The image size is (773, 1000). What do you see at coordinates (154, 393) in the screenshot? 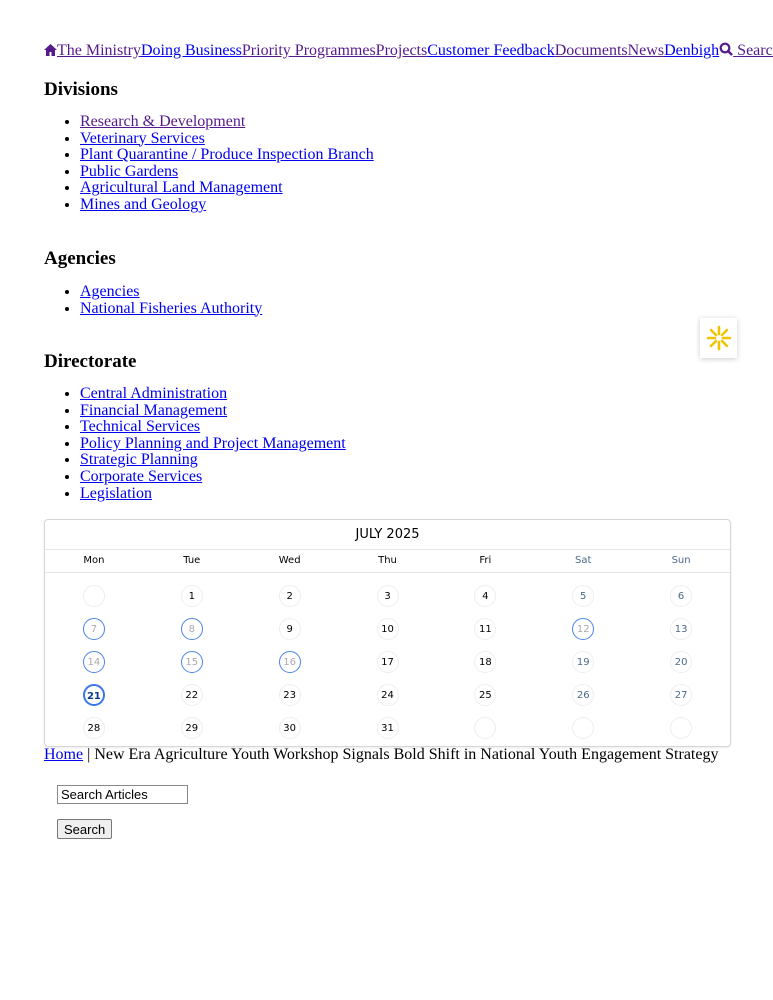
I see `directorate-link: Central Administration` at bounding box center [154, 393].